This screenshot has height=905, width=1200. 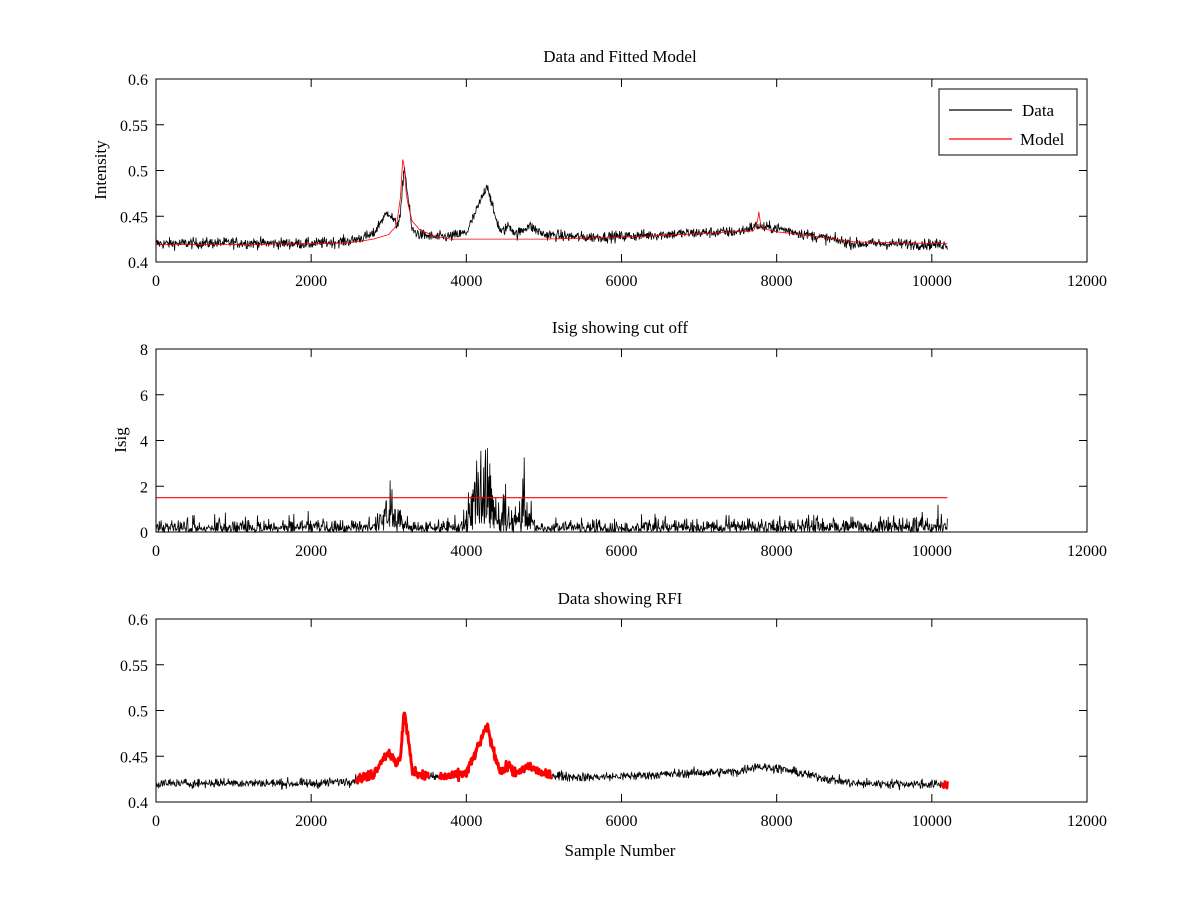 I want to click on panel3-series, so click(x=552, y=751).